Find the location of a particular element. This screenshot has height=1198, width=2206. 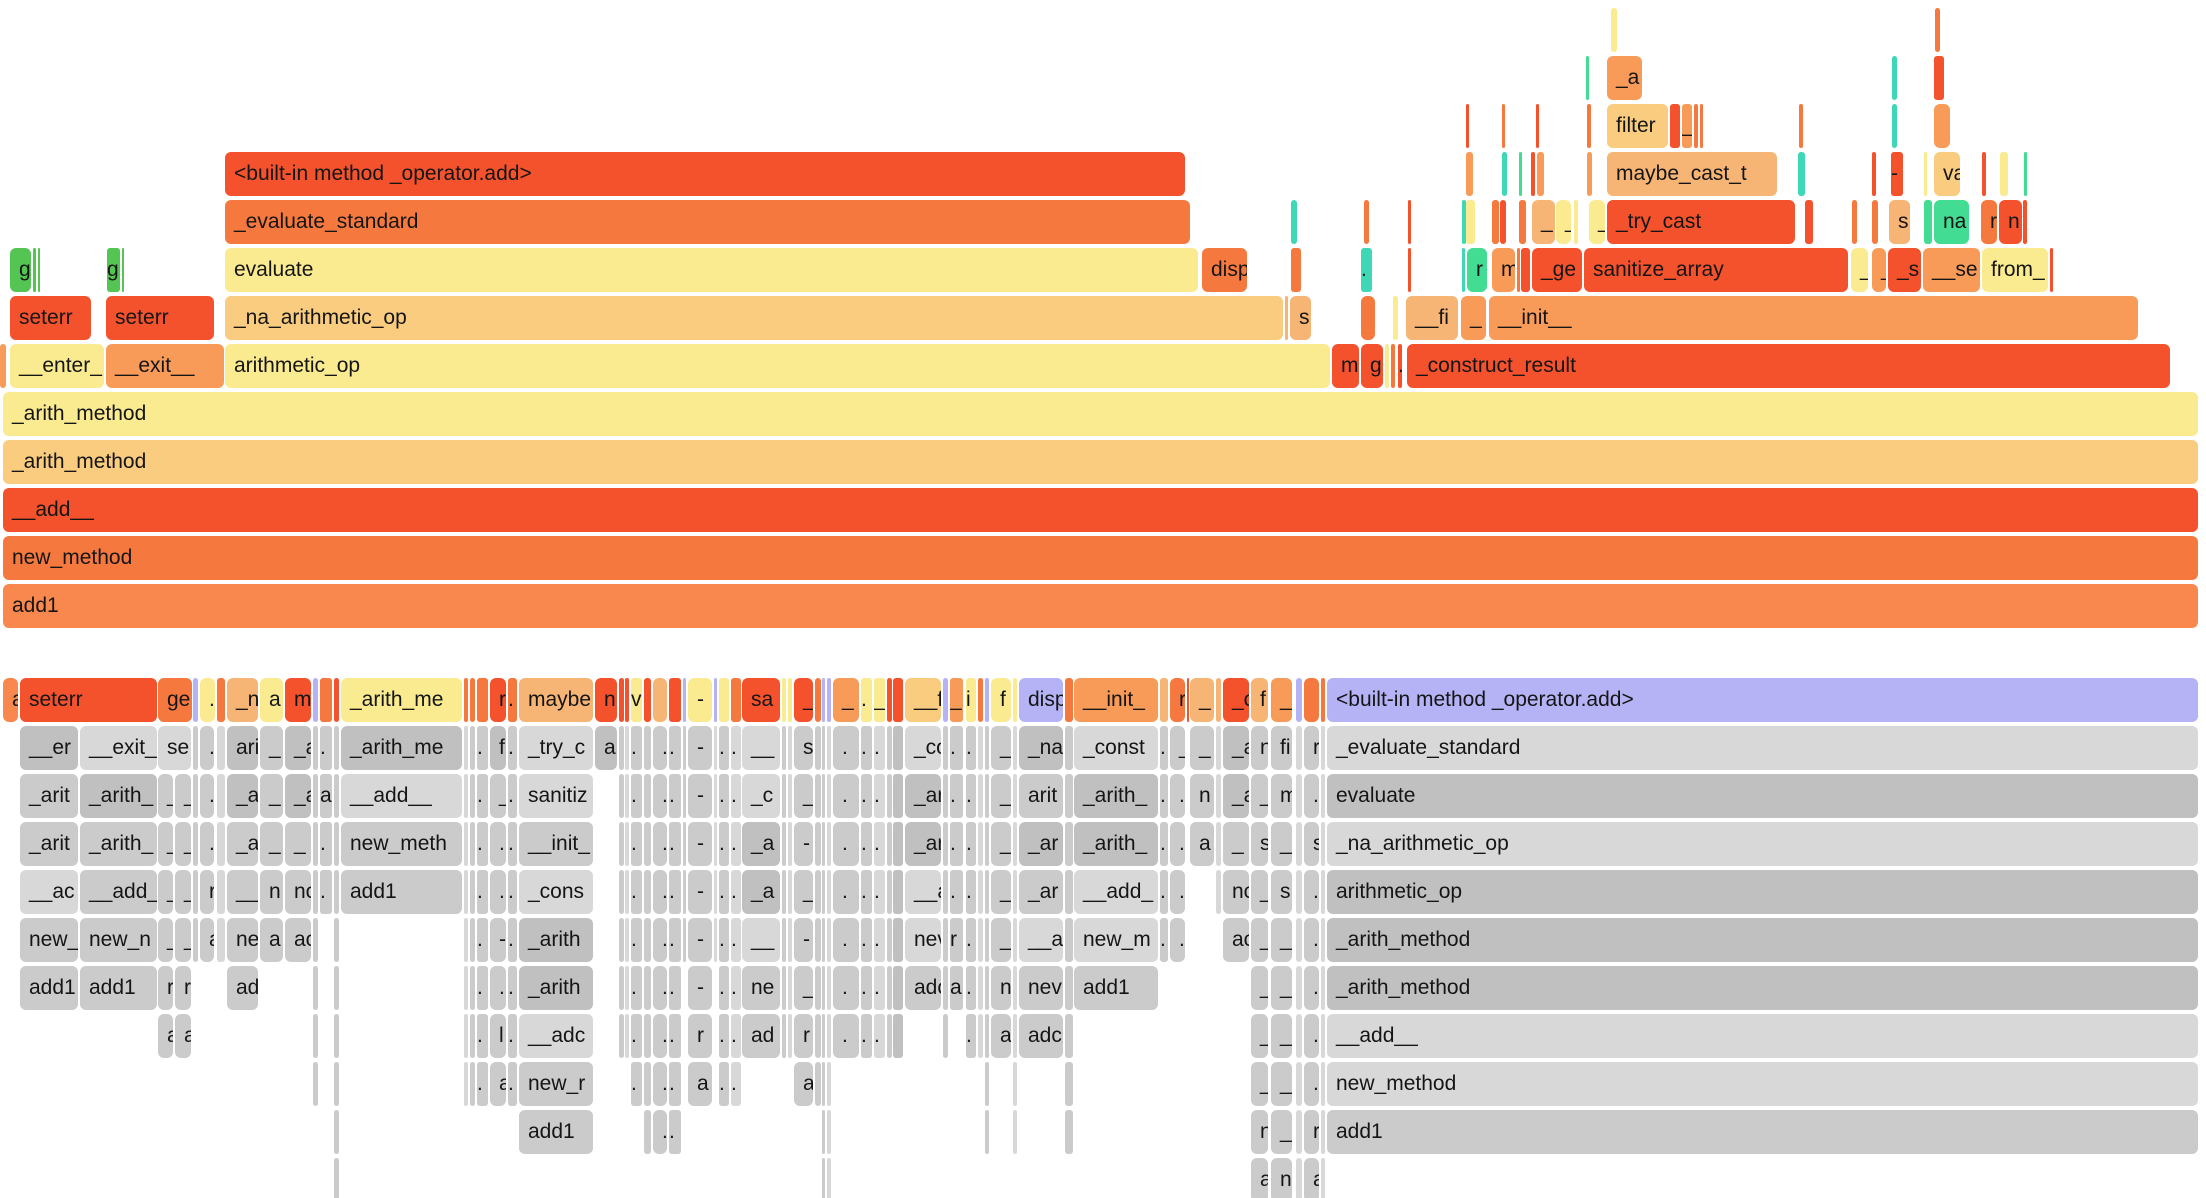

flame-frame: from_ is located at coordinates (2015, 270).